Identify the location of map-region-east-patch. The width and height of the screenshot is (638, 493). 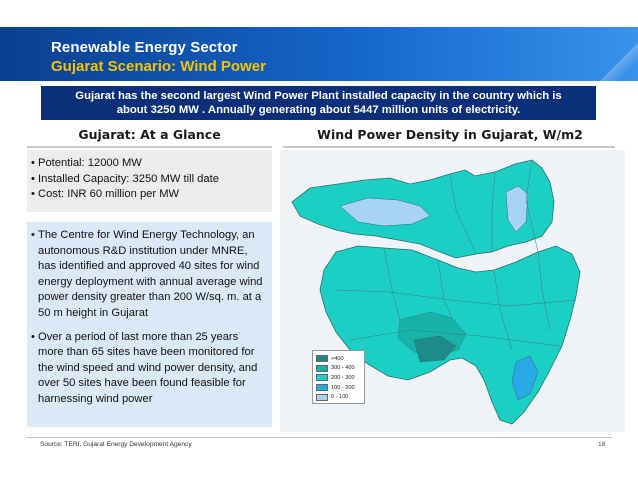
(517, 209).